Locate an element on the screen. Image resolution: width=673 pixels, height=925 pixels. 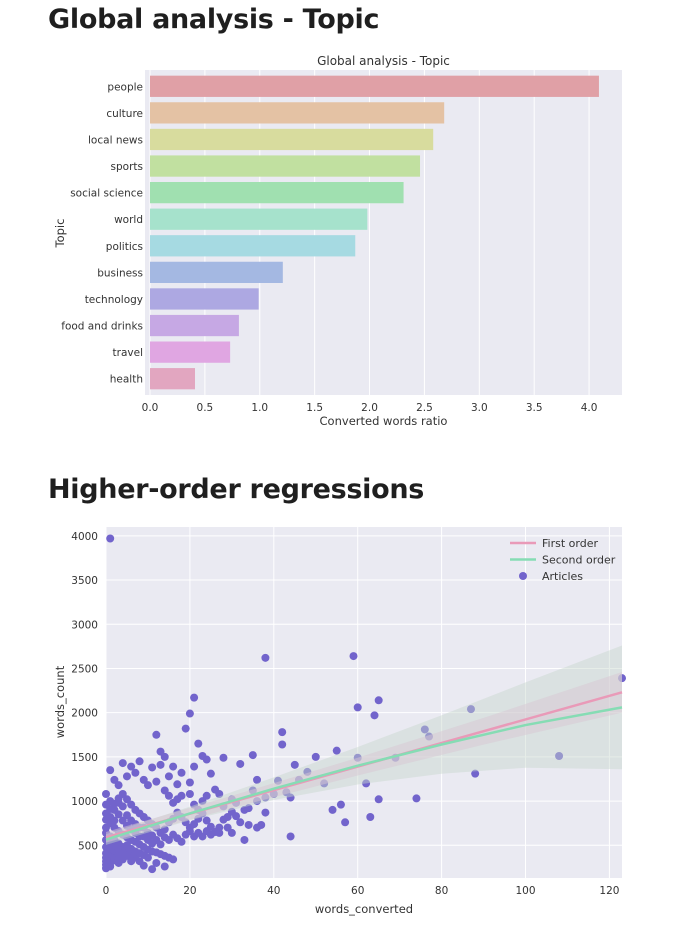
legend-swatch-articles is located at coordinates (523, 576).